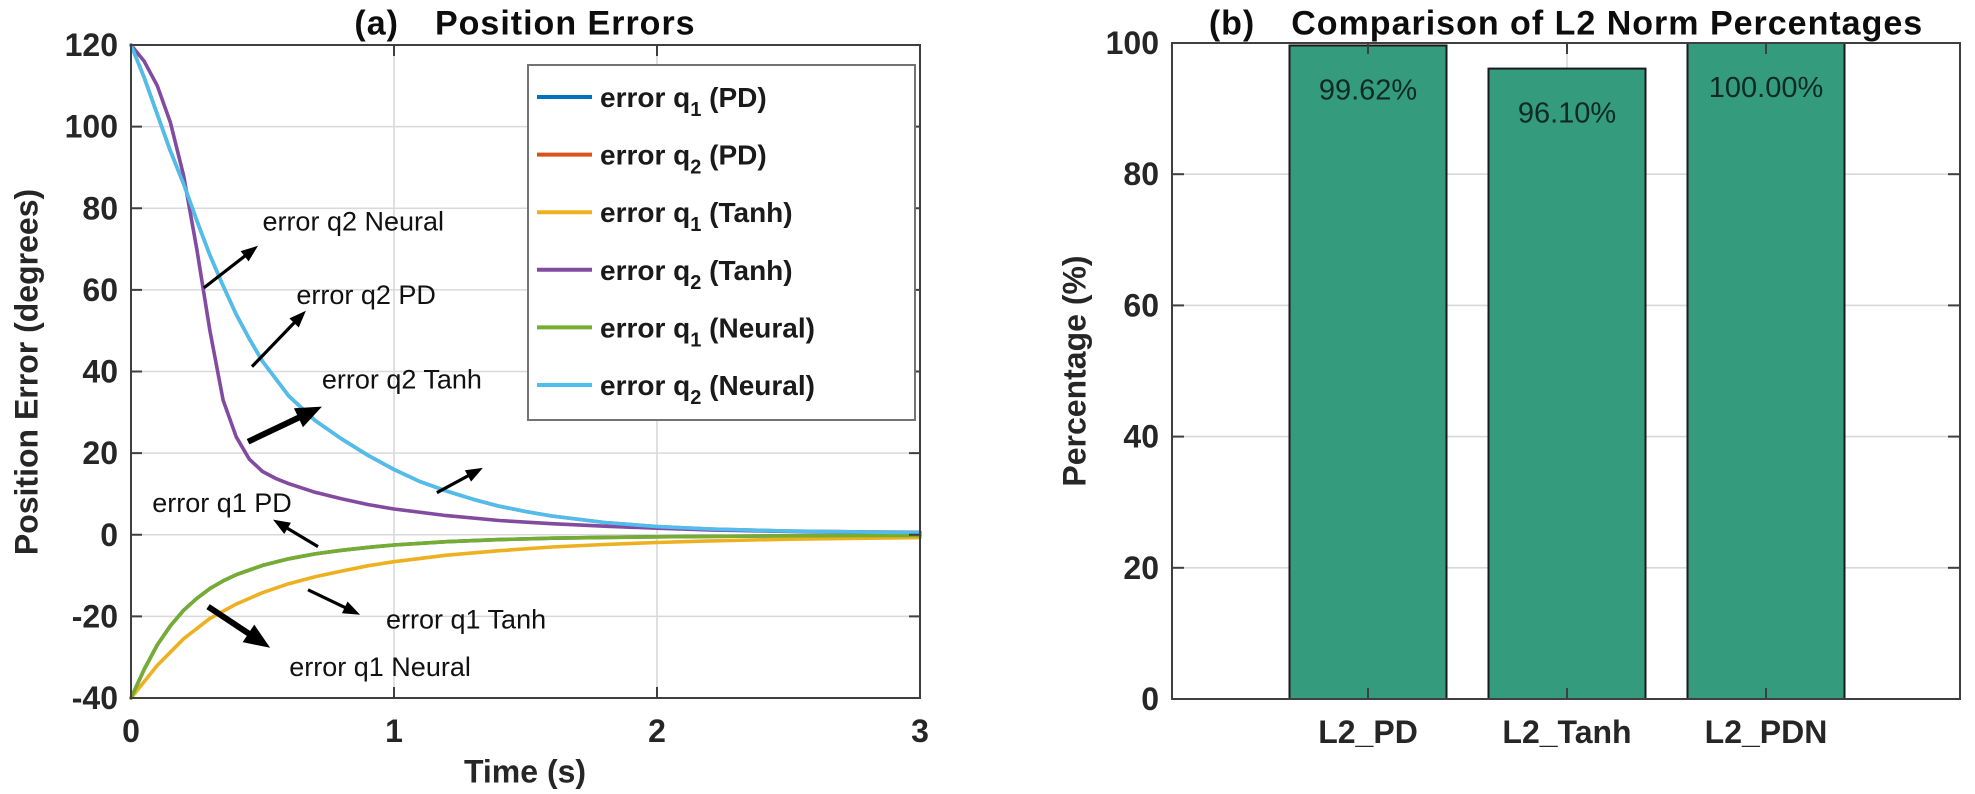 This screenshot has width=1975, height=794. Describe the element at coordinates (26, 372) in the screenshot. I see `chart-a-y-axis-label: Position Error (degrees)` at that location.